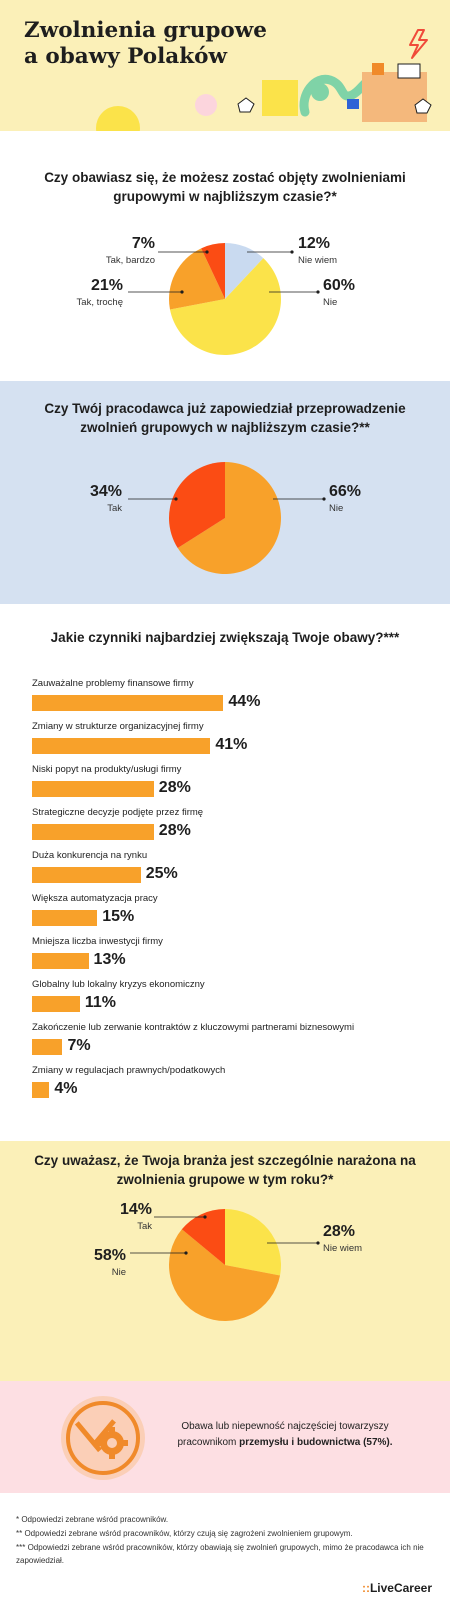 The width and height of the screenshot is (450, 1600). Describe the element at coordinates (90, 855) in the screenshot. I see `bar-category-label: Duża konkurencja na rynku` at that location.